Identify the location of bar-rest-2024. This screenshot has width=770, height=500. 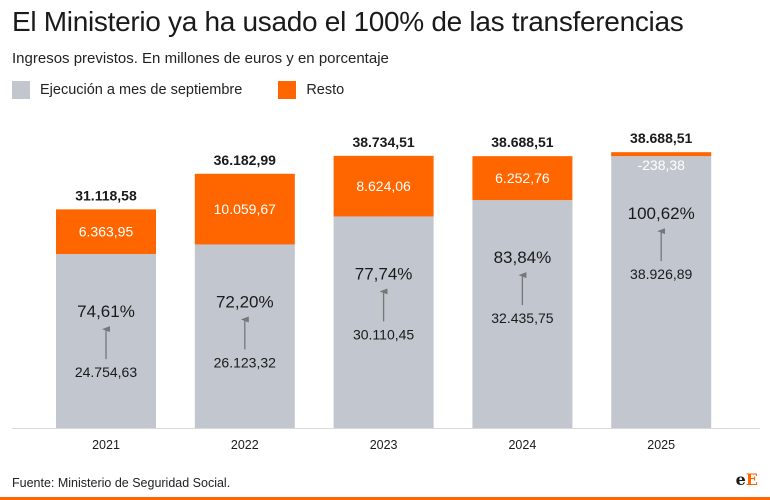
(522, 178).